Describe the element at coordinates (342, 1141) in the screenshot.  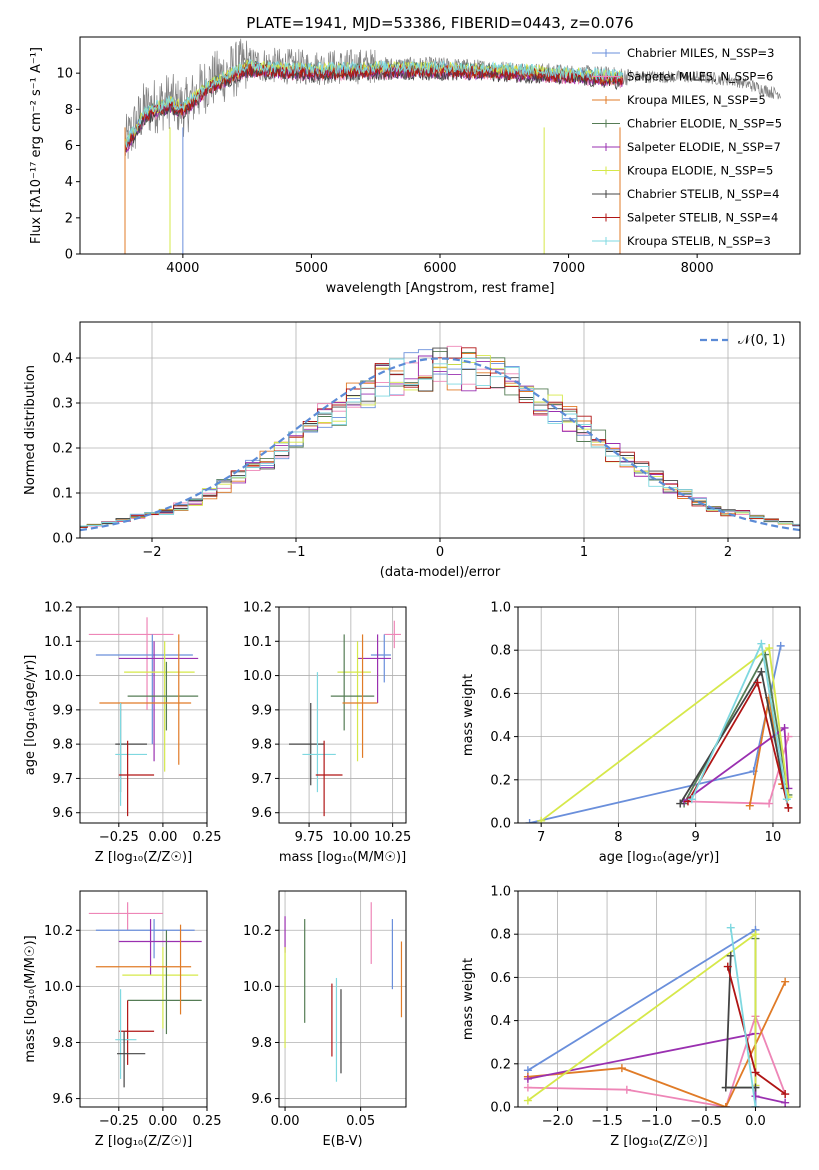
I see `x-axis-label: E(B-V)` at that location.